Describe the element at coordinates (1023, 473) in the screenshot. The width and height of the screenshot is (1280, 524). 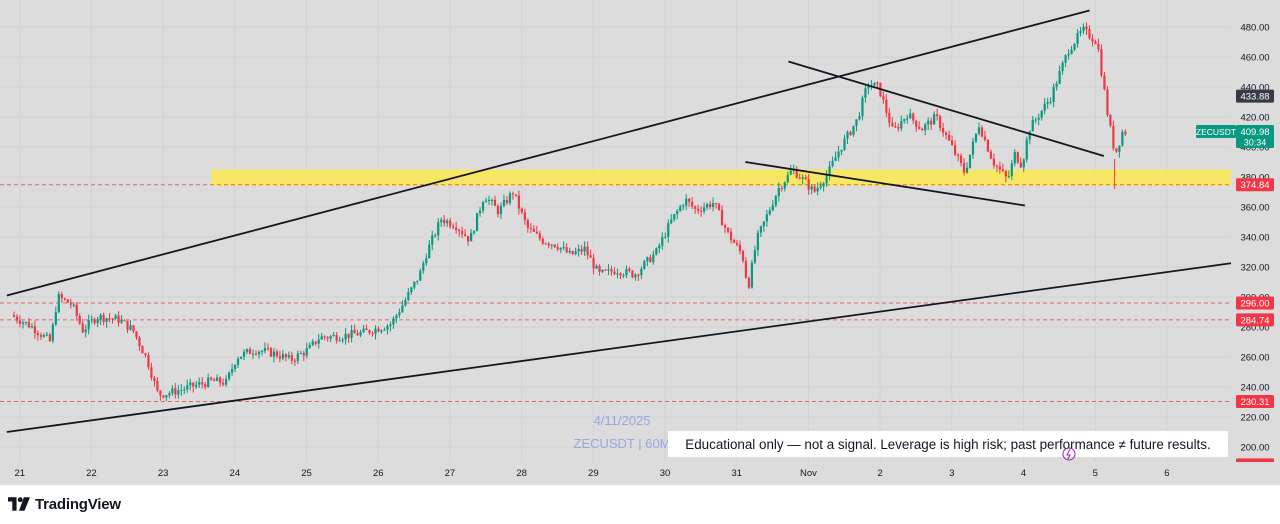
I see `x-tick-label: 4` at that location.